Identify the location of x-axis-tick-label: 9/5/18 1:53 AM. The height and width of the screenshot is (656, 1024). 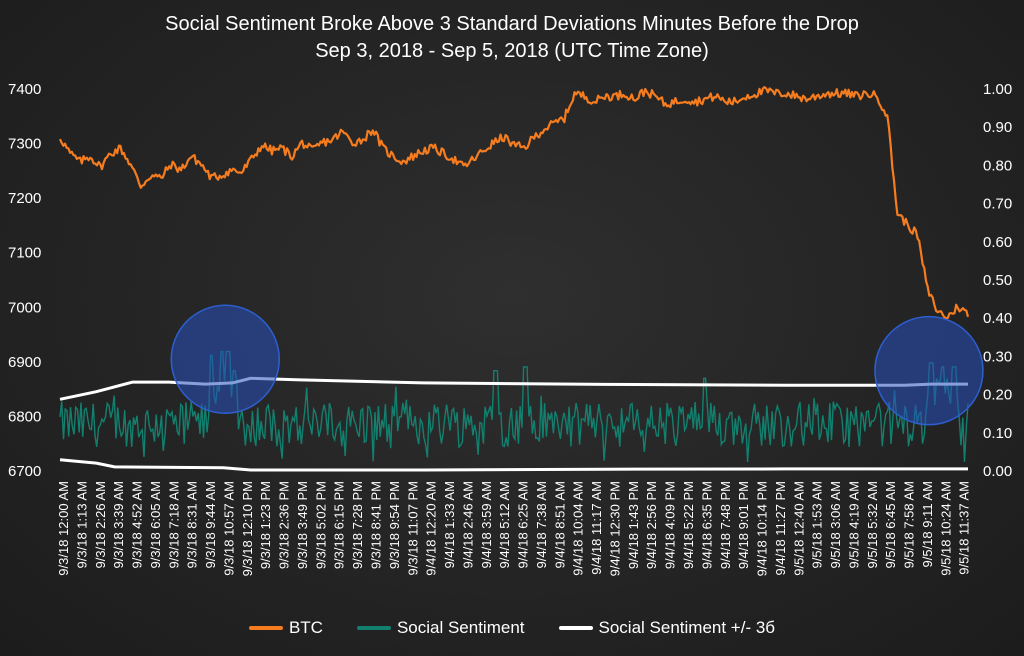
(817, 524).